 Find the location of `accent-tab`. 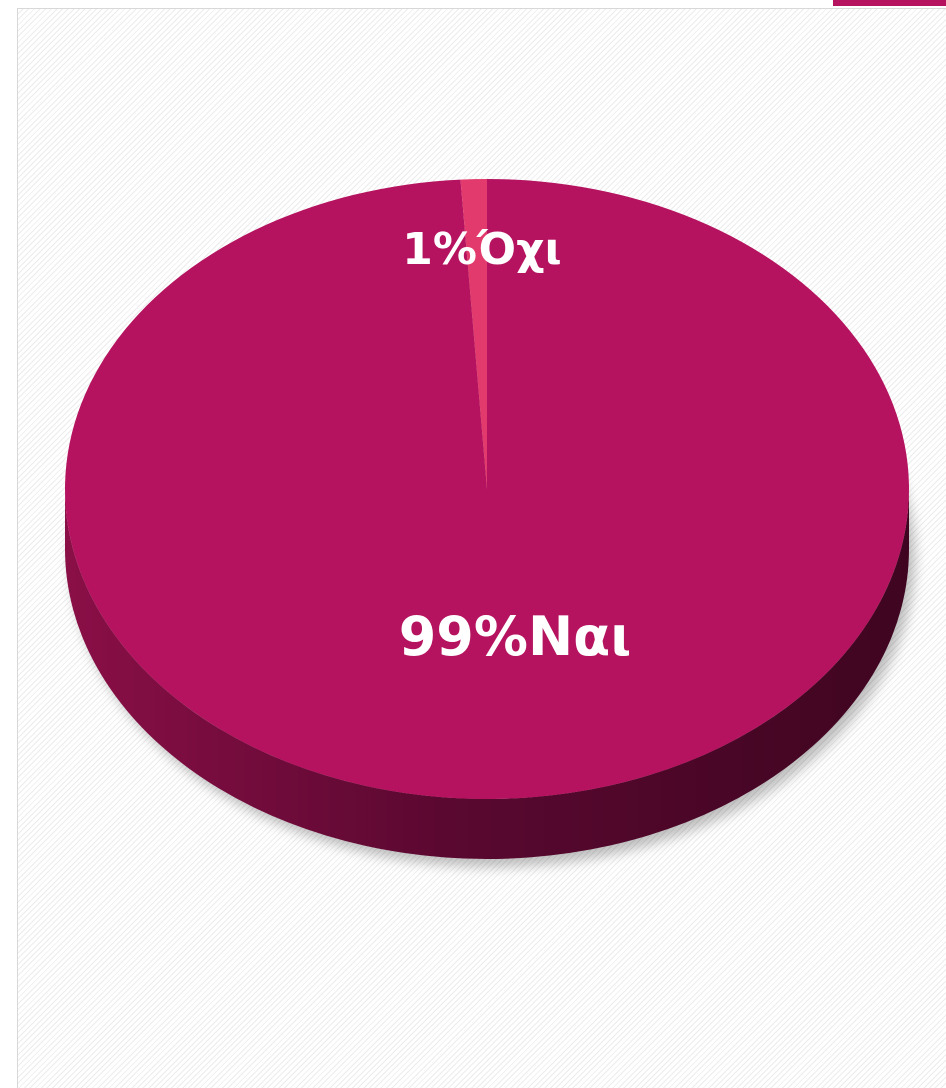

accent-tab is located at coordinates (889, 3).